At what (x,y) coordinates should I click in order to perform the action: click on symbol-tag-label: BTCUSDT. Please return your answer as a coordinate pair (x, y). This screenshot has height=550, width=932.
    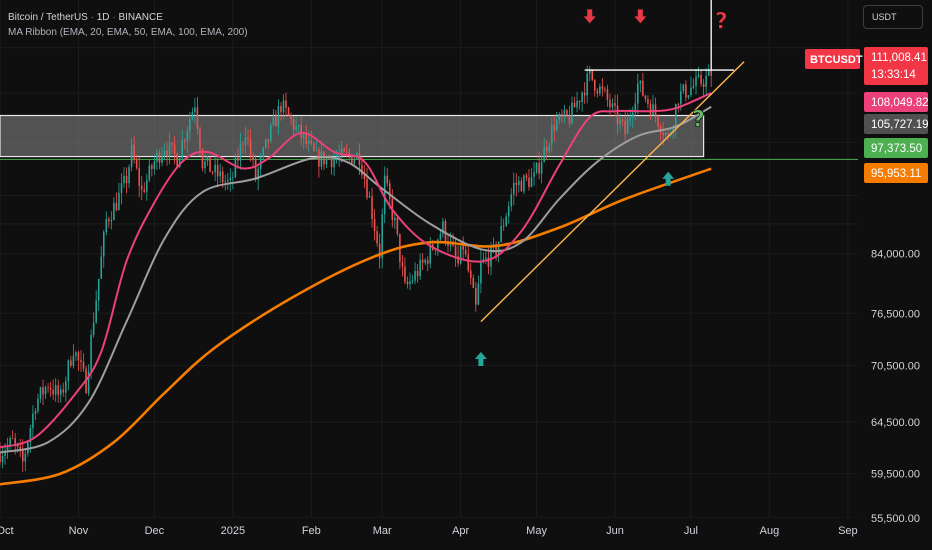
    Looking at the image, I should click on (836, 60).